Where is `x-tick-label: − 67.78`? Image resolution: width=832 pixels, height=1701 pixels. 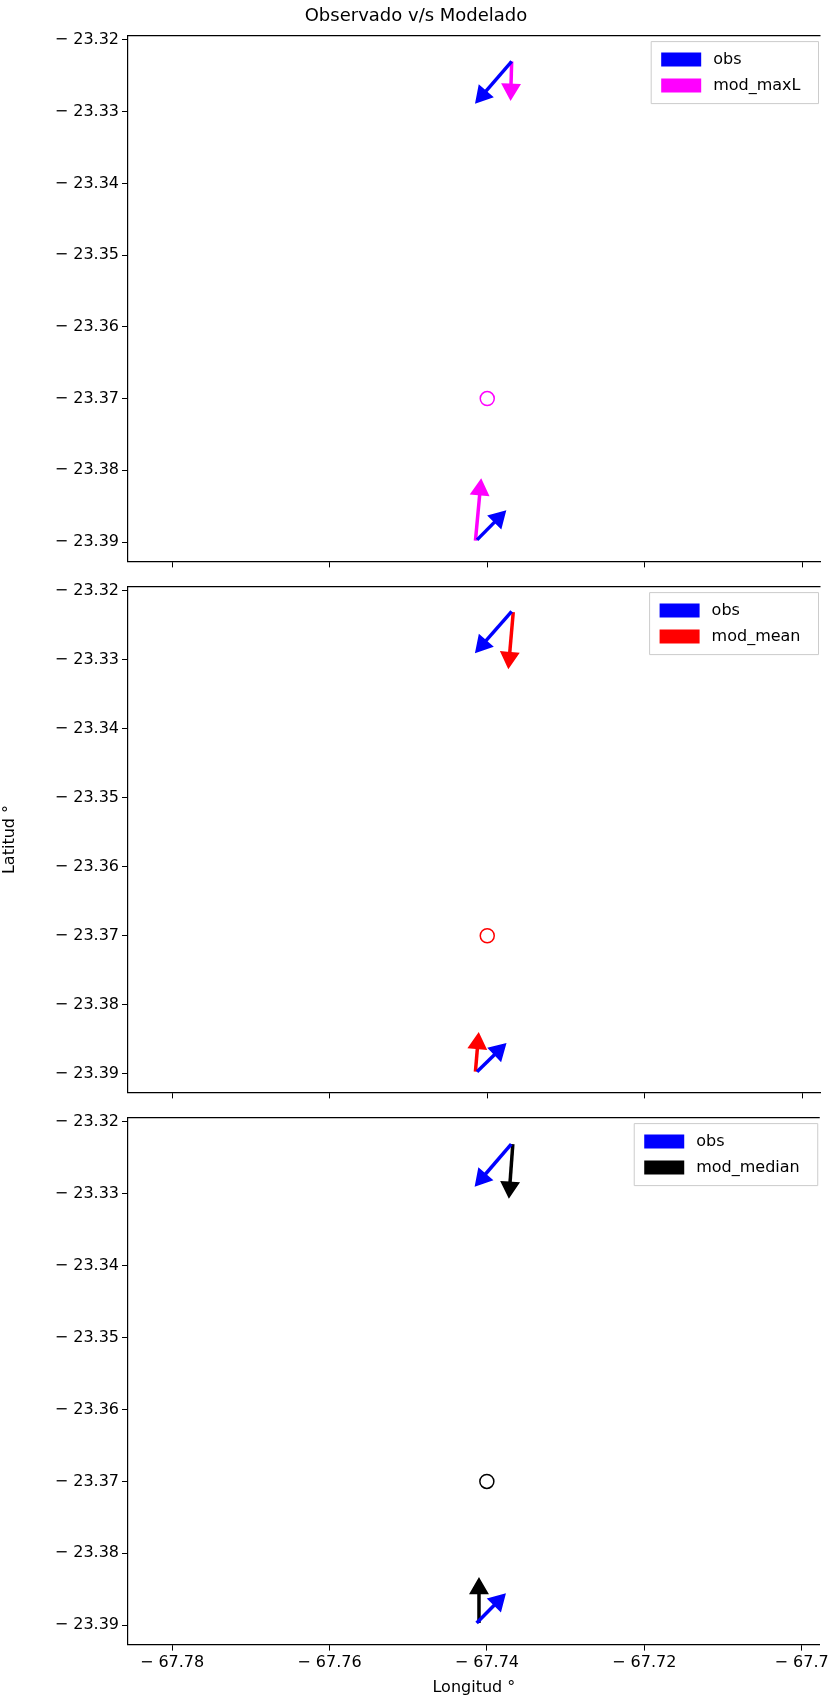 x-tick-label: − 67.78 is located at coordinates (172, 1662).